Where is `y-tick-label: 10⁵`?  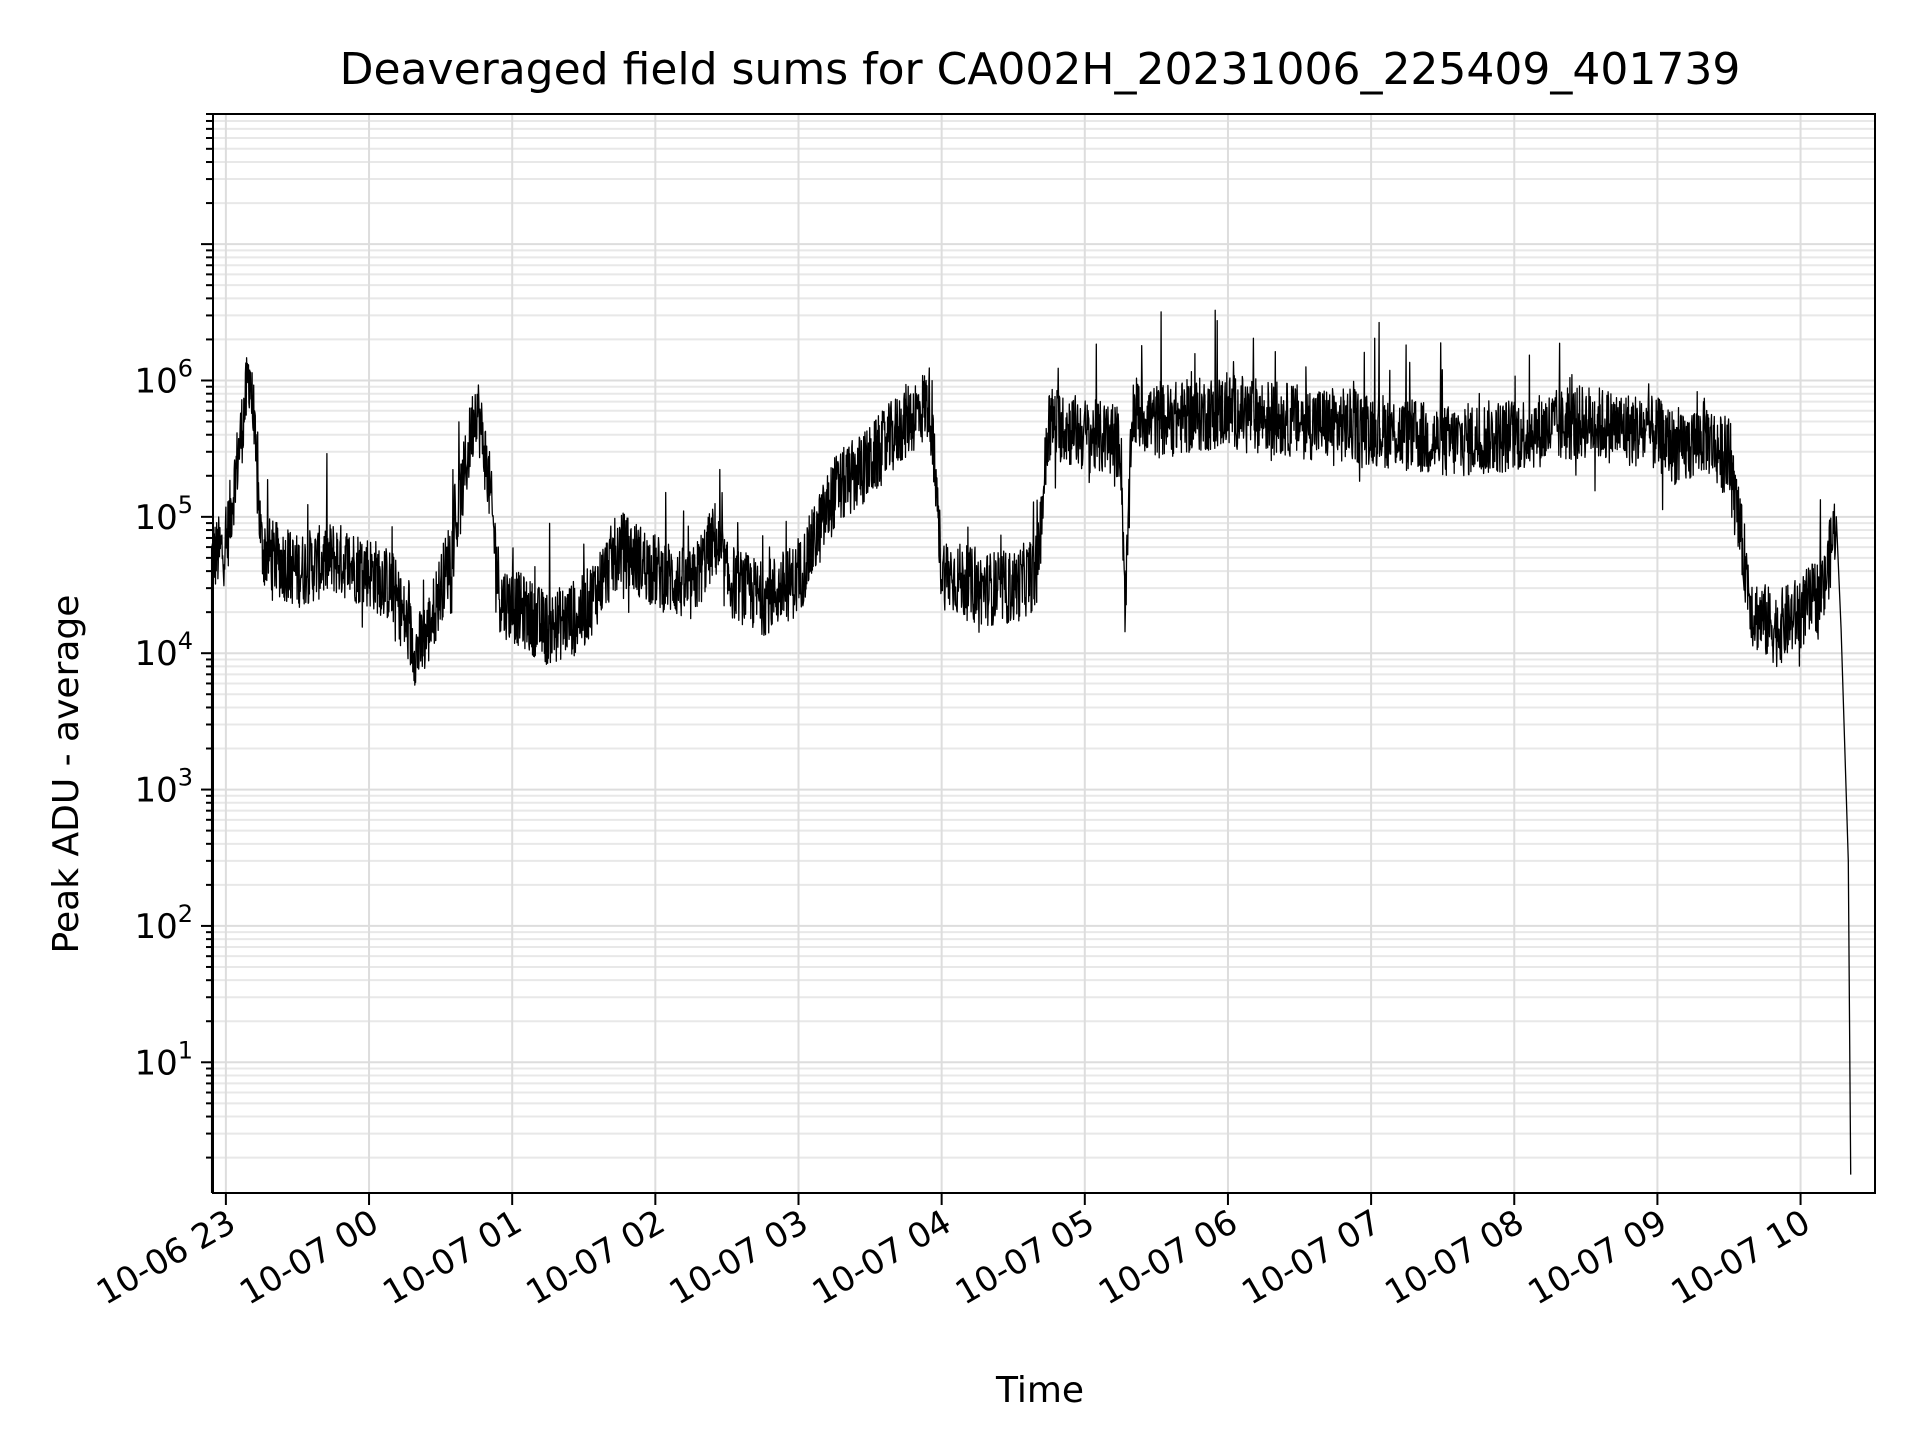
y-tick-label: 10⁵ is located at coordinates (163, 514).